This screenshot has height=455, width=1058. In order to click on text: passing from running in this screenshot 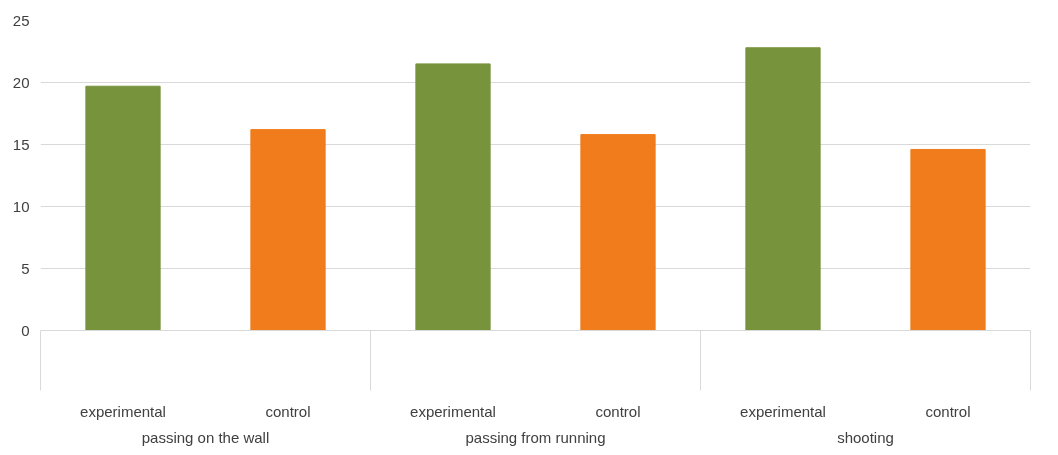, I will do `click(535, 437)`.